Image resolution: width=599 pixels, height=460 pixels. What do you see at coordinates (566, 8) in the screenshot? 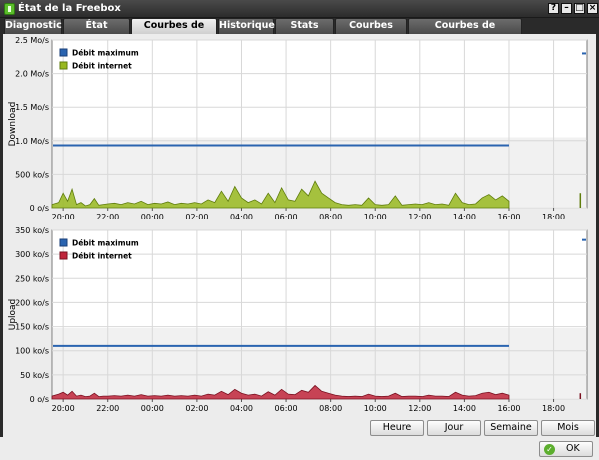
I see `minimize-button: –` at bounding box center [566, 8].